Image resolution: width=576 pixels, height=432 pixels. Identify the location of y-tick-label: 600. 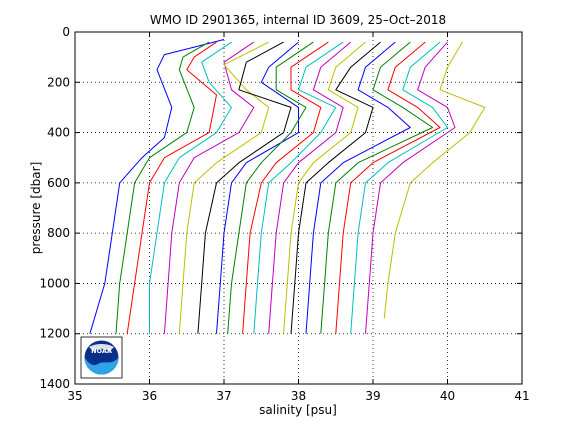
(58, 183).